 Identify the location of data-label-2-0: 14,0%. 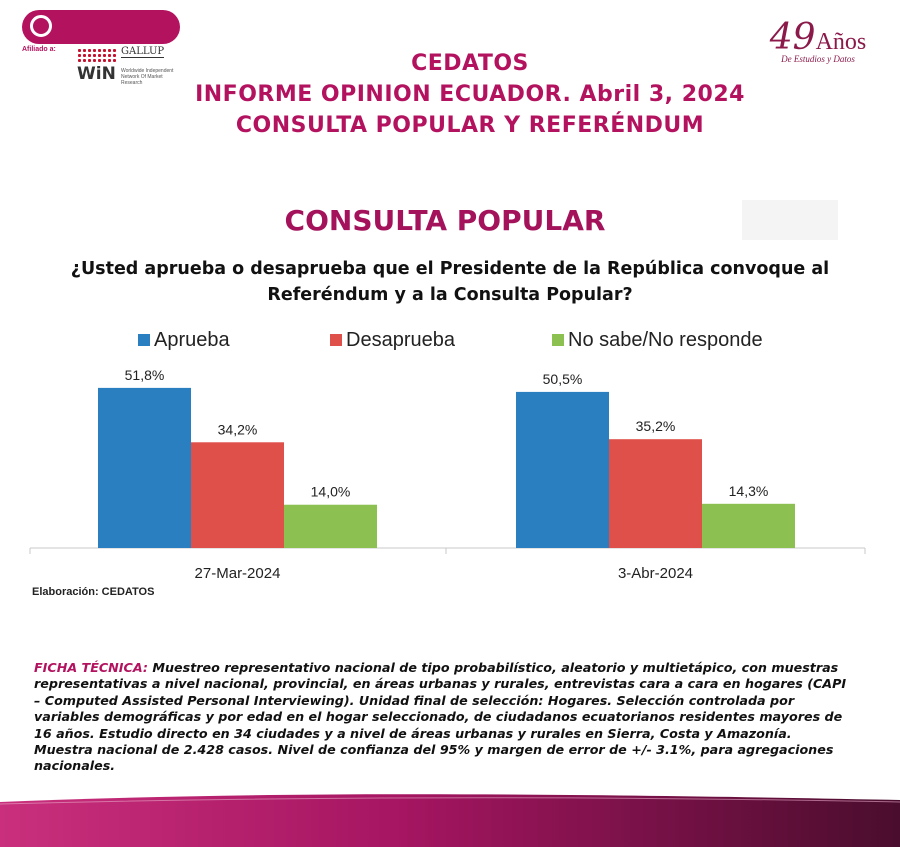
(331, 492).